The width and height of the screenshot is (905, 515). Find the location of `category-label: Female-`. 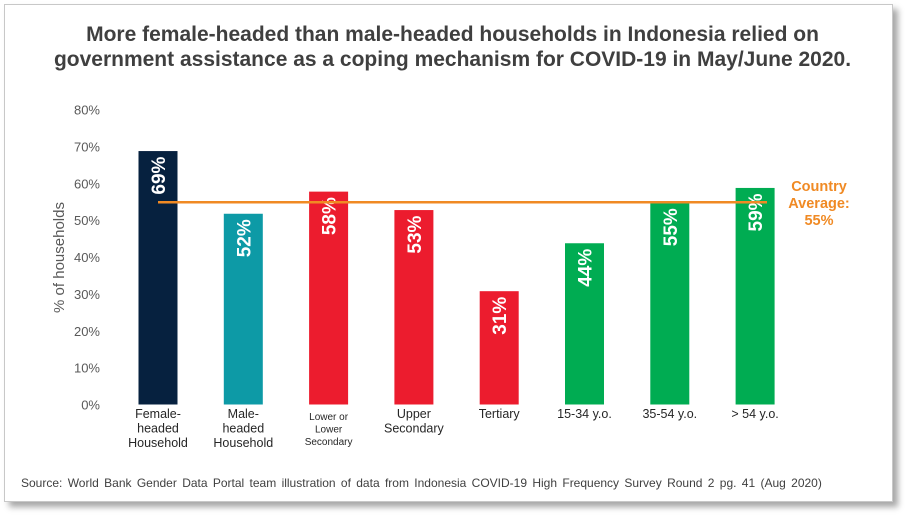

category-label: Female- is located at coordinates (158, 414).